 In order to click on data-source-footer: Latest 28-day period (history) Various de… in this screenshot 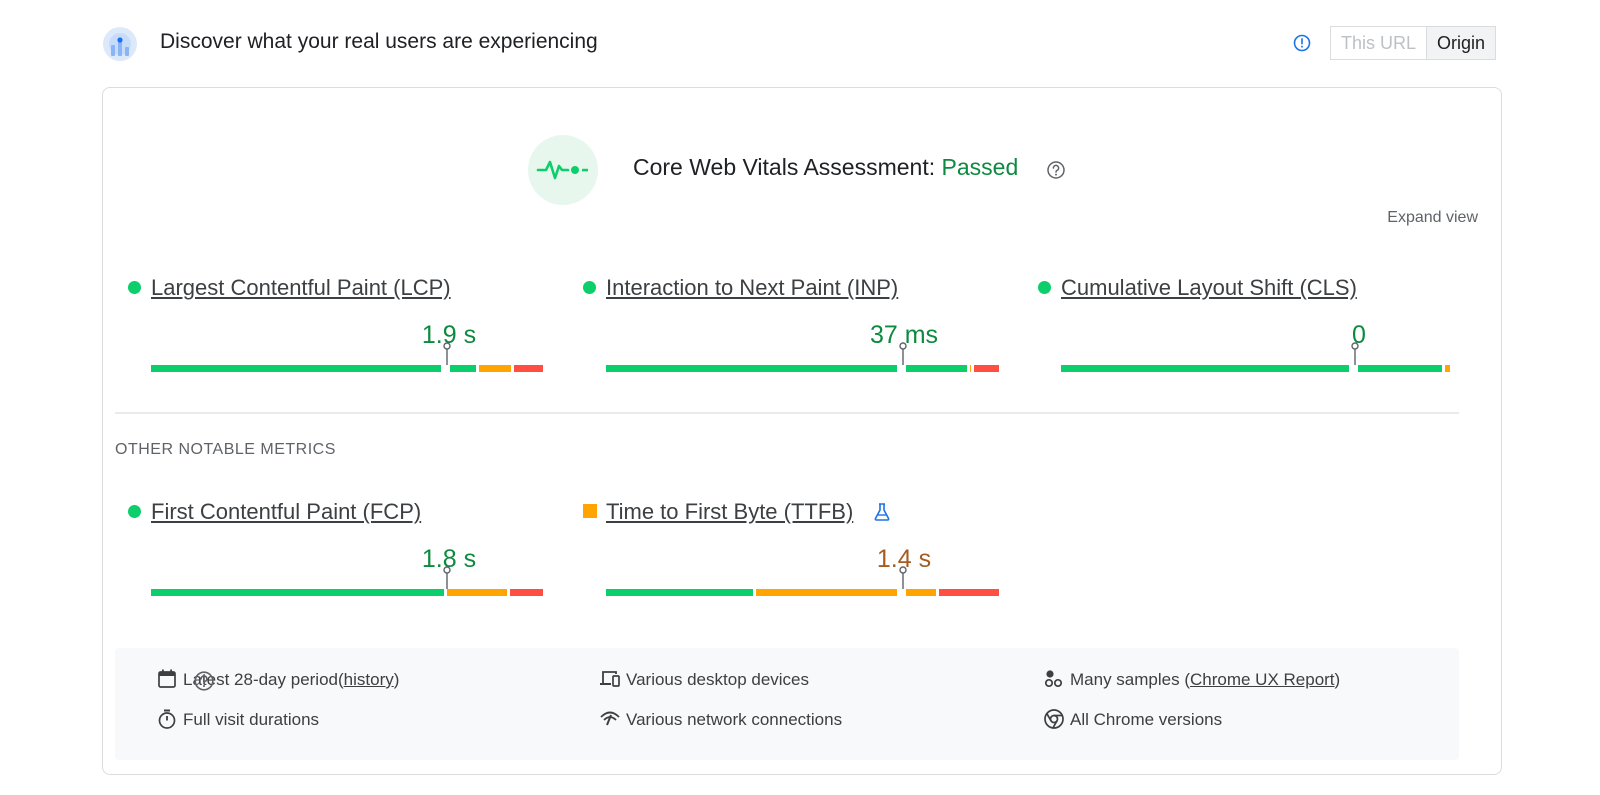, I will do `click(787, 704)`.